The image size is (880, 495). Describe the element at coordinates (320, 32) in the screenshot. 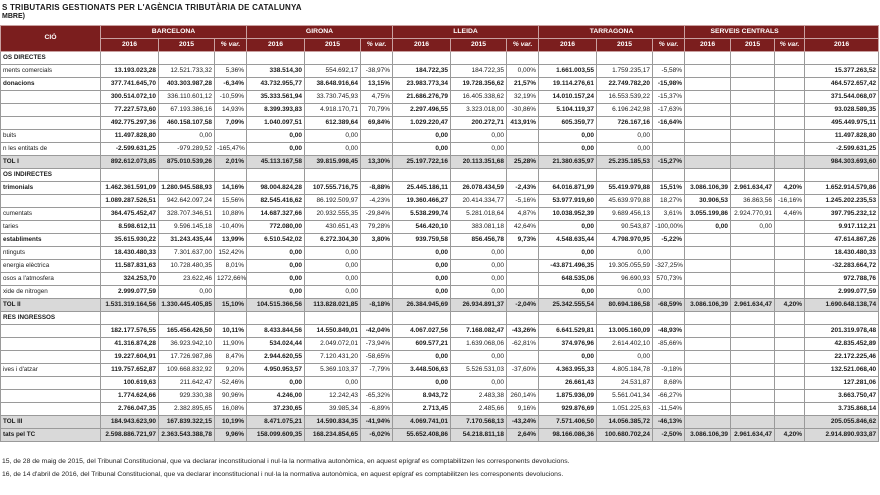

I see `group-header-girona: GIRONA` at that location.